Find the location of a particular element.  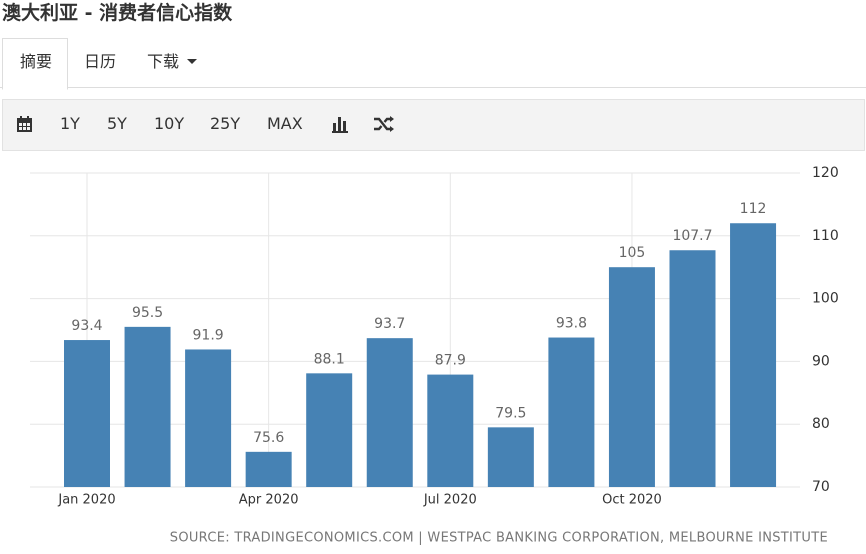

range-button: 1Y is located at coordinates (70, 123).